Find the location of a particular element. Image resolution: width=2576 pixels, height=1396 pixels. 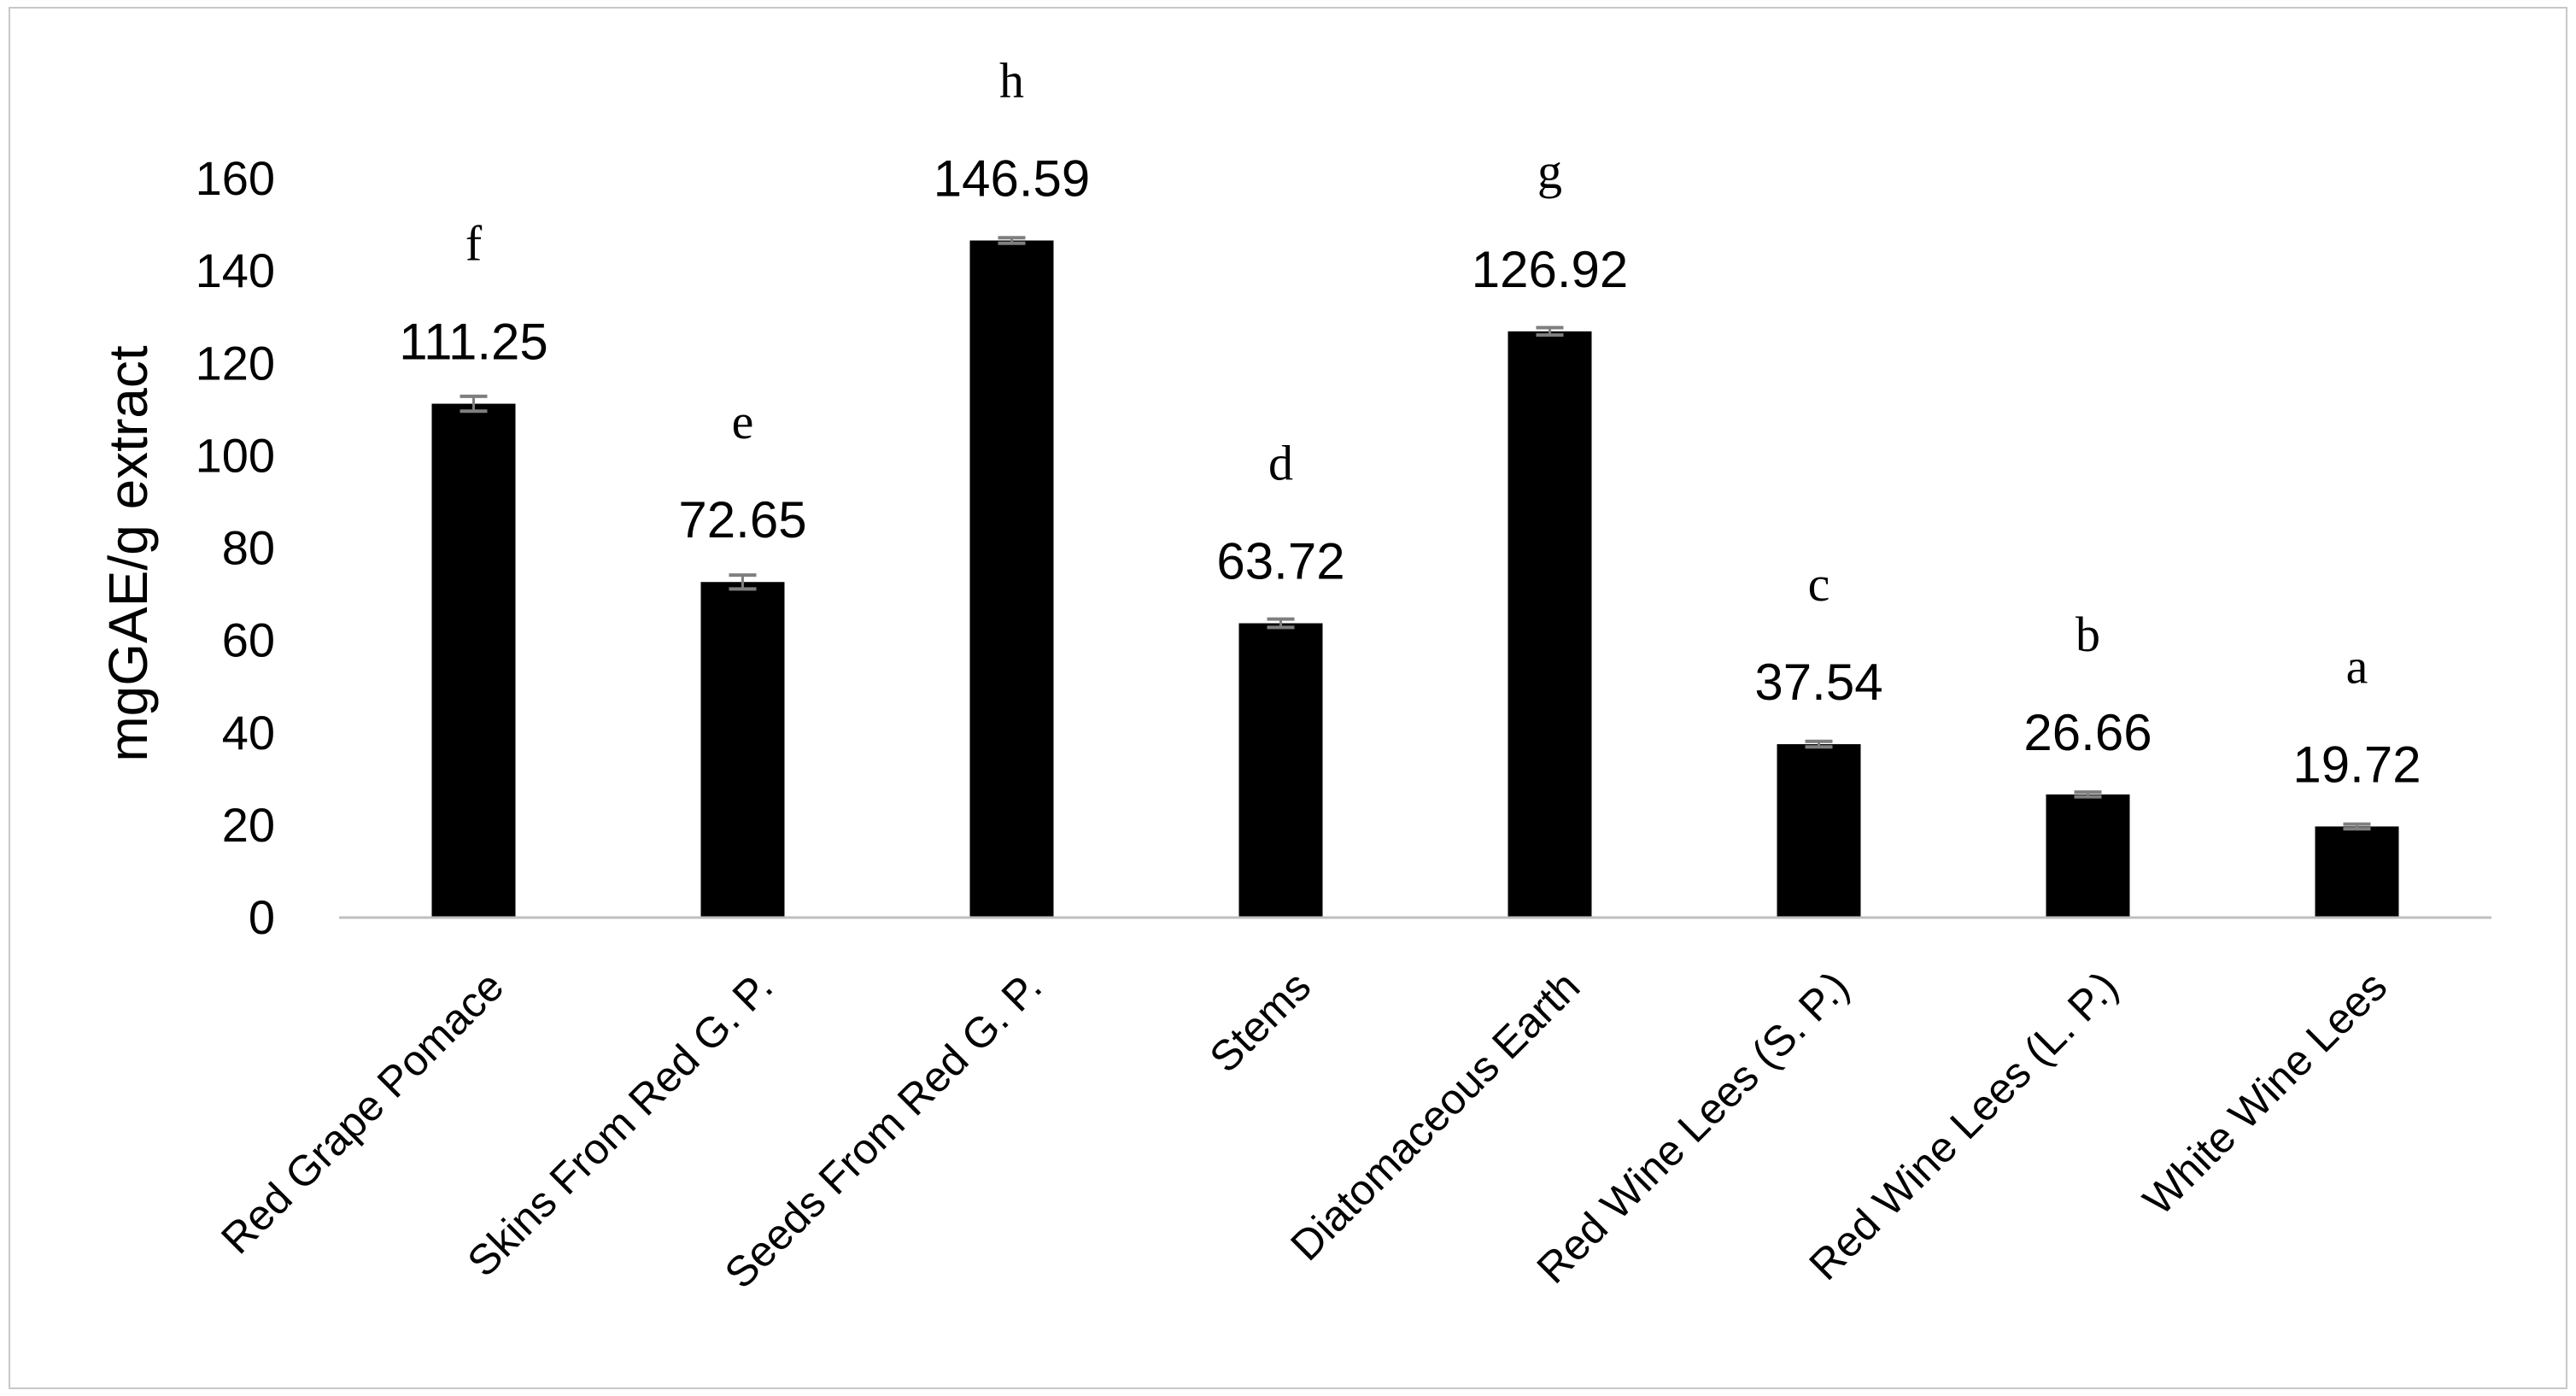

data-label: 63.72 is located at coordinates (1280, 561).